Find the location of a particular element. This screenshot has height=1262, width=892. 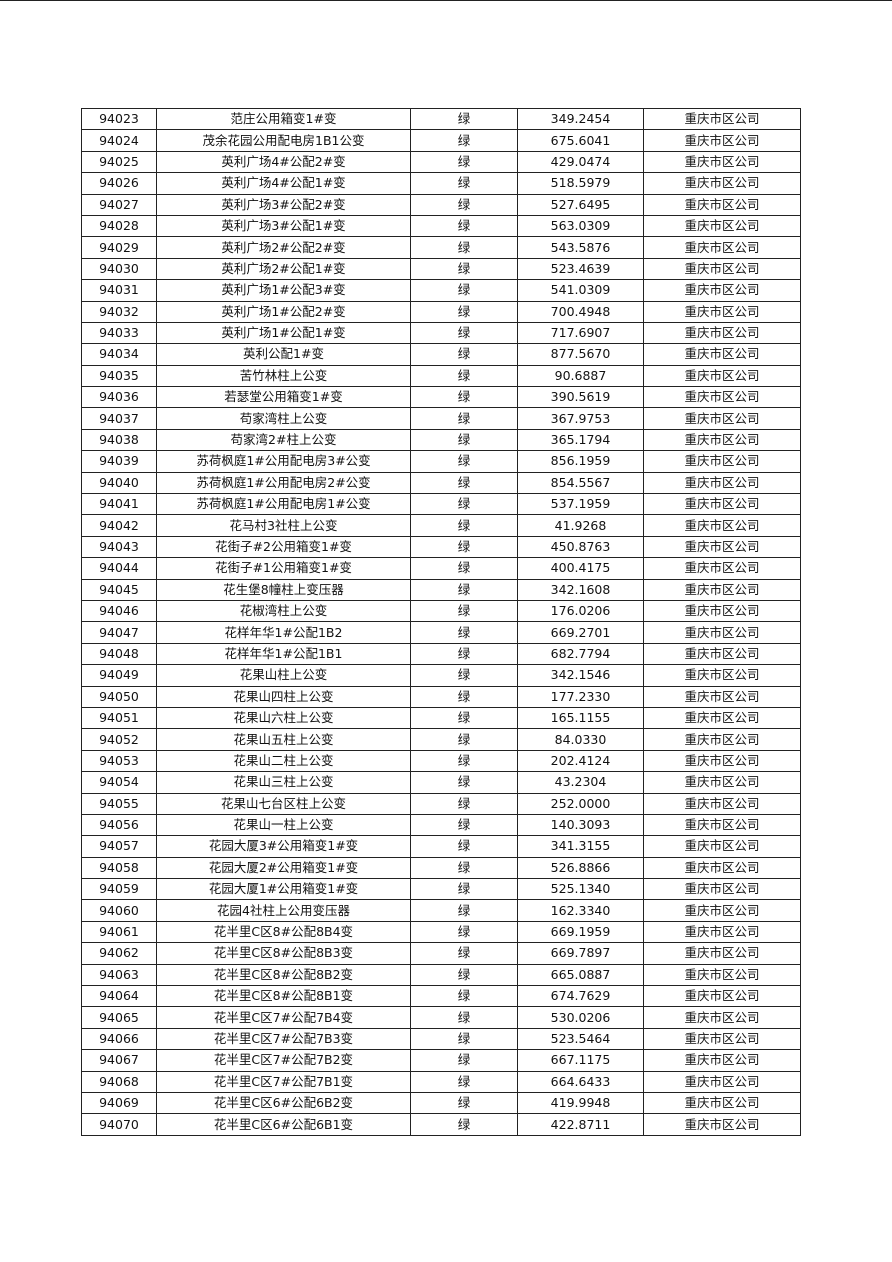

value-cell: 525.1340 is located at coordinates (580, 889).